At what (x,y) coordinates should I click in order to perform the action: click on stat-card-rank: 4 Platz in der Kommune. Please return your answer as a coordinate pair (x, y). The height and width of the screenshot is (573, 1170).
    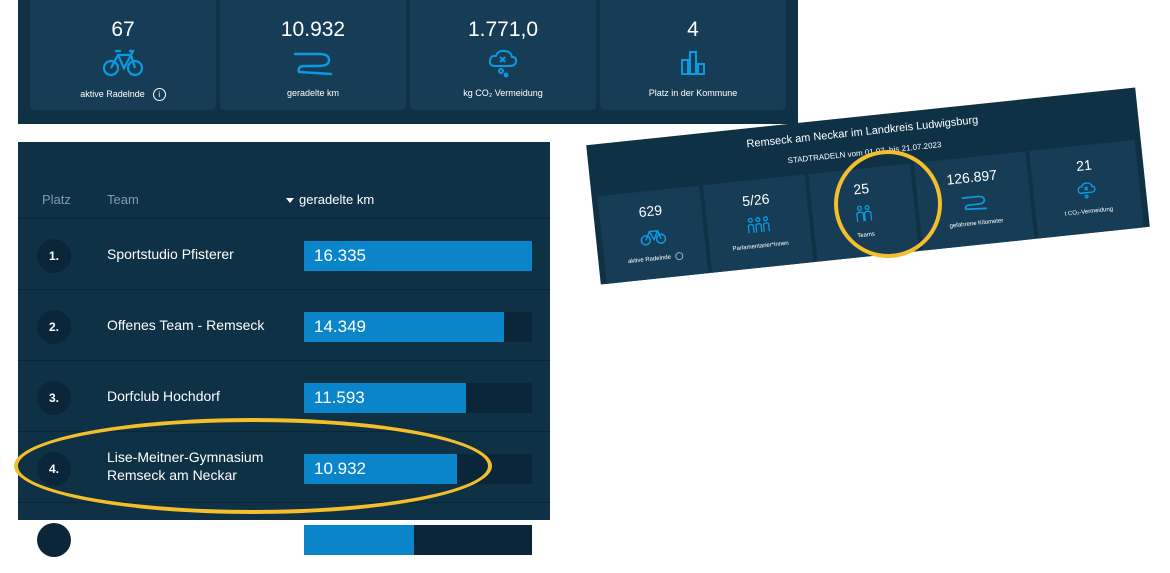
    Looking at the image, I should click on (693, 55).